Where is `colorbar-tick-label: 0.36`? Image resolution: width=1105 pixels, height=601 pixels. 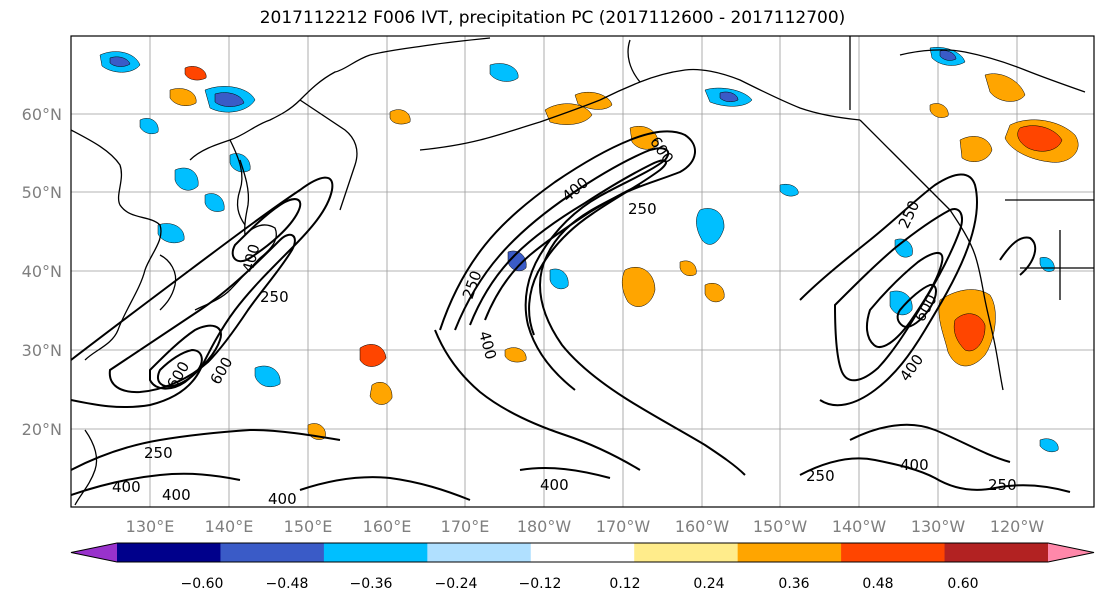
colorbar-tick-label: 0.36 is located at coordinates (793, 584).